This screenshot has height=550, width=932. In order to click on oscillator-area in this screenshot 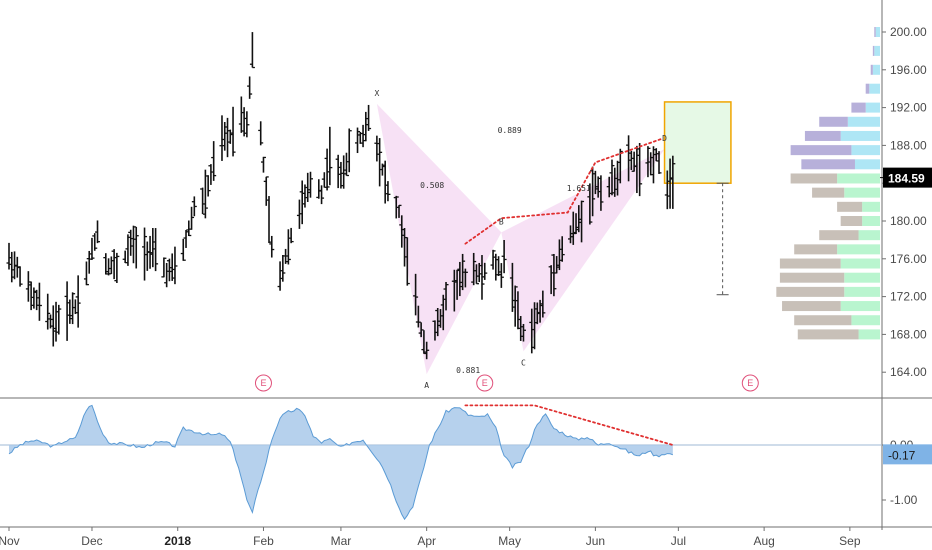, I will do `click(341, 462)`.